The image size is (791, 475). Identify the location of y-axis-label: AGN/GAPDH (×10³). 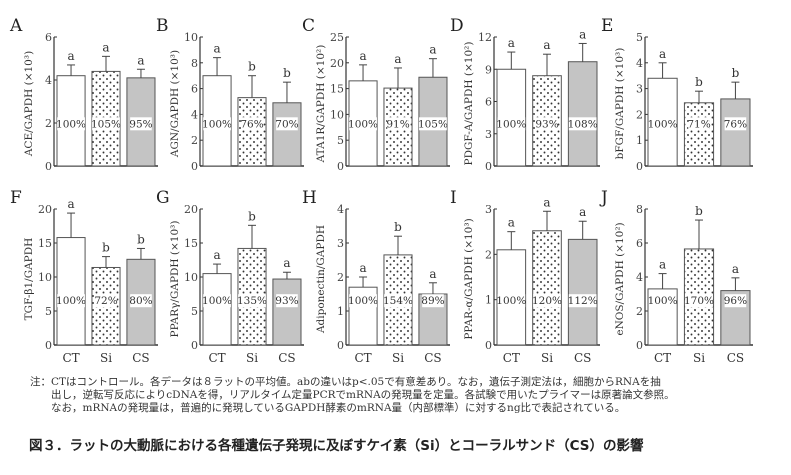
(175, 104).